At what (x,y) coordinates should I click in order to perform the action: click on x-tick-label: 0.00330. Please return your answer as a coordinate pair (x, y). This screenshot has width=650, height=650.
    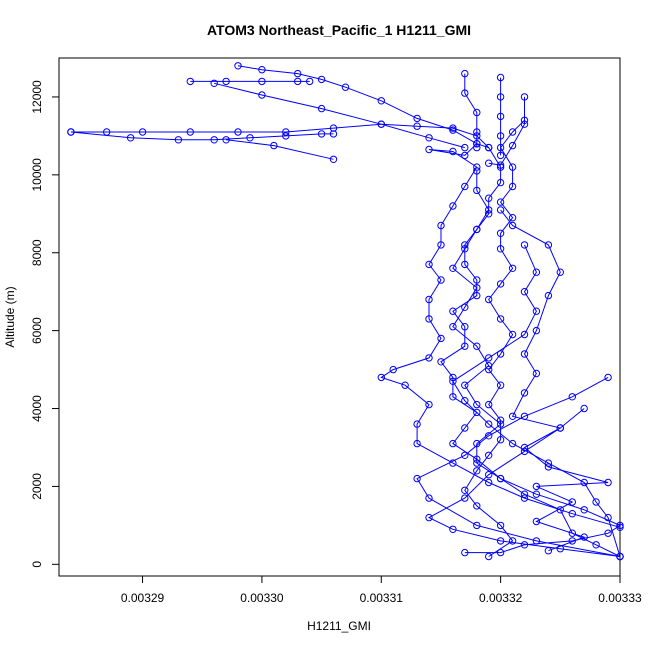
    Looking at the image, I should click on (262, 598).